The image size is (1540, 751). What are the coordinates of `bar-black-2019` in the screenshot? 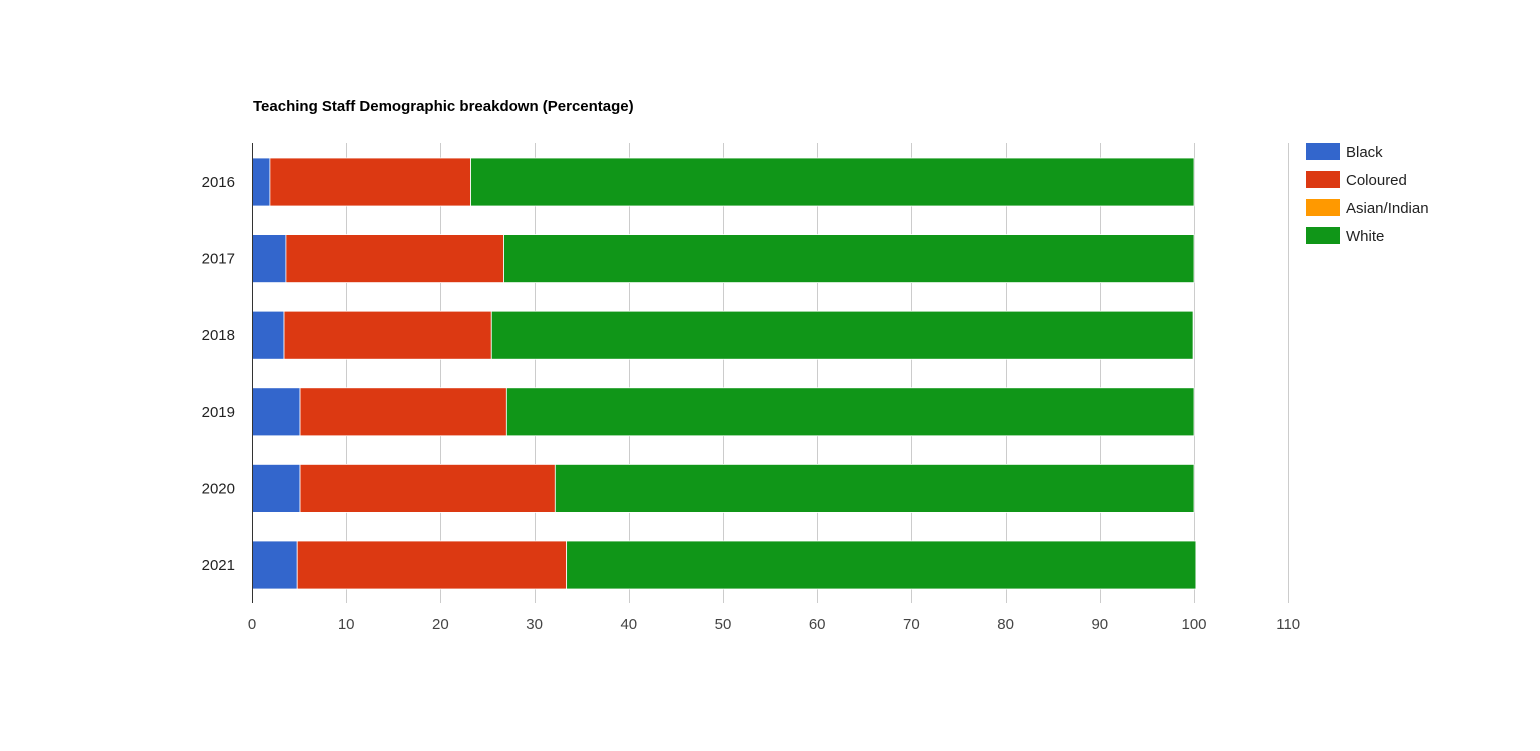 It's located at (276, 412).